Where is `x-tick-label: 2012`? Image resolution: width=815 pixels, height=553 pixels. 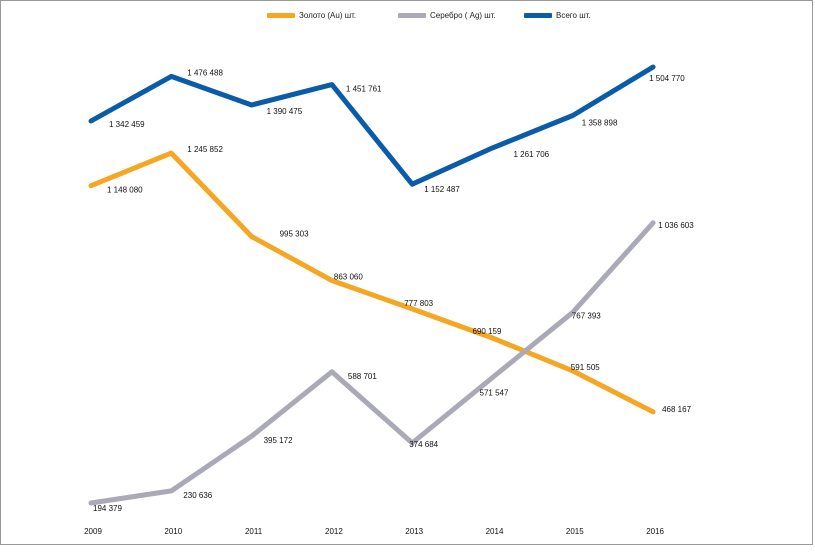
x-tick-label: 2012 is located at coordinates (334, 531).